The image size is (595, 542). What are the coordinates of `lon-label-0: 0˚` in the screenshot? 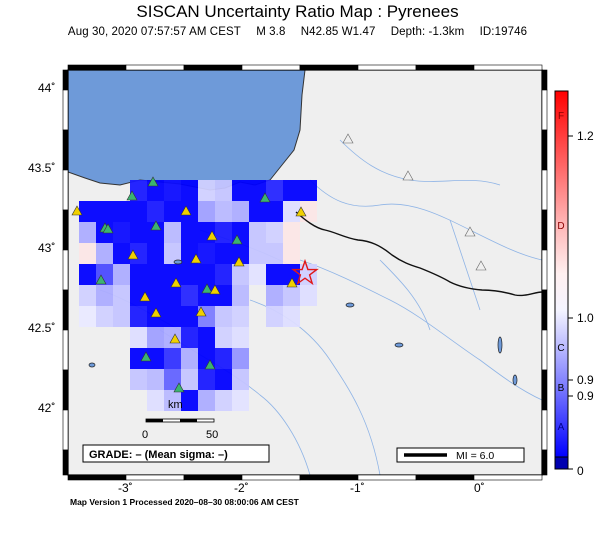 It's located at (479, 488).